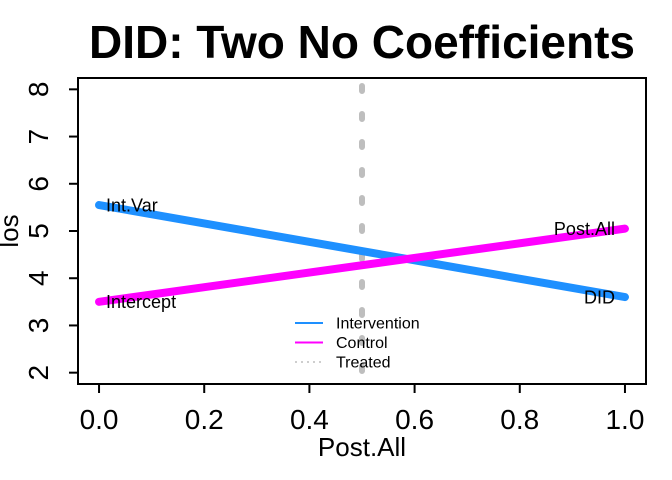 The width and height of the screenshot is (672, 480). What do you see at coordinates (141, 302) in the screenshot?
I see `start-label-control: Intercept` at bounding box center [141, 302].